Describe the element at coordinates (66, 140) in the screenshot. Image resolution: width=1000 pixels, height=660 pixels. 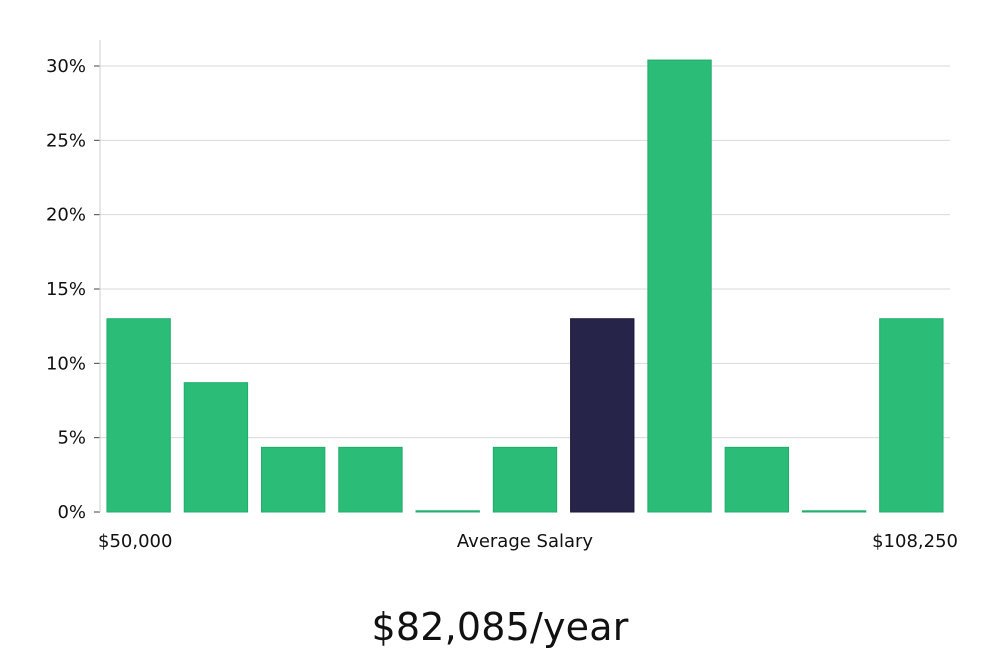
I see `y-tick-label: 25%` at that location.